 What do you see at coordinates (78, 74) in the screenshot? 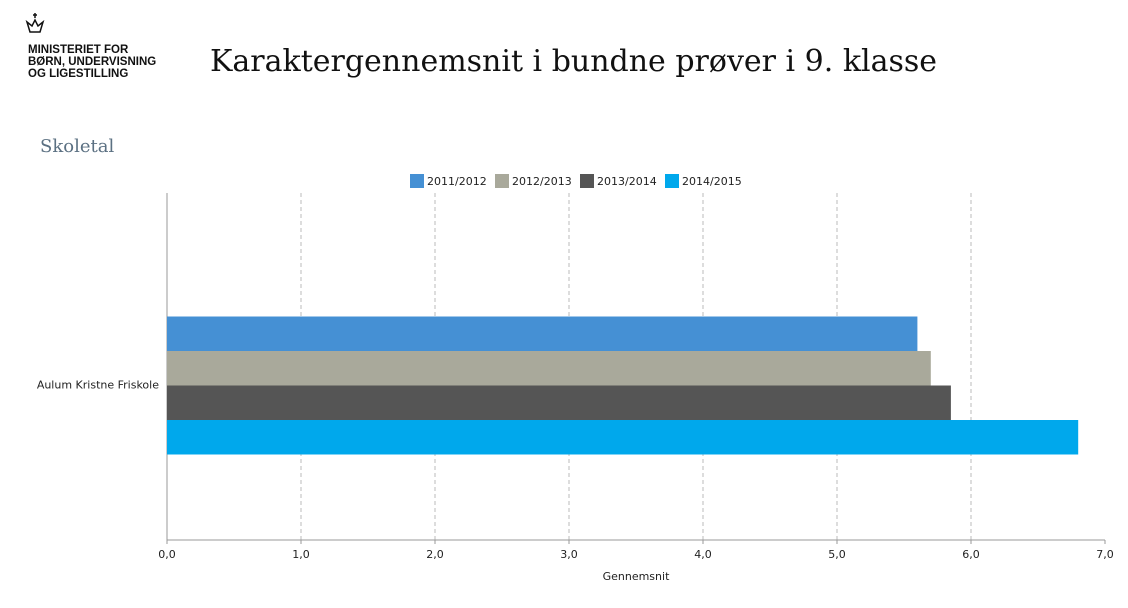
I see `logo-line: OG LIGESTILLING` at bounding box center [78, 74].